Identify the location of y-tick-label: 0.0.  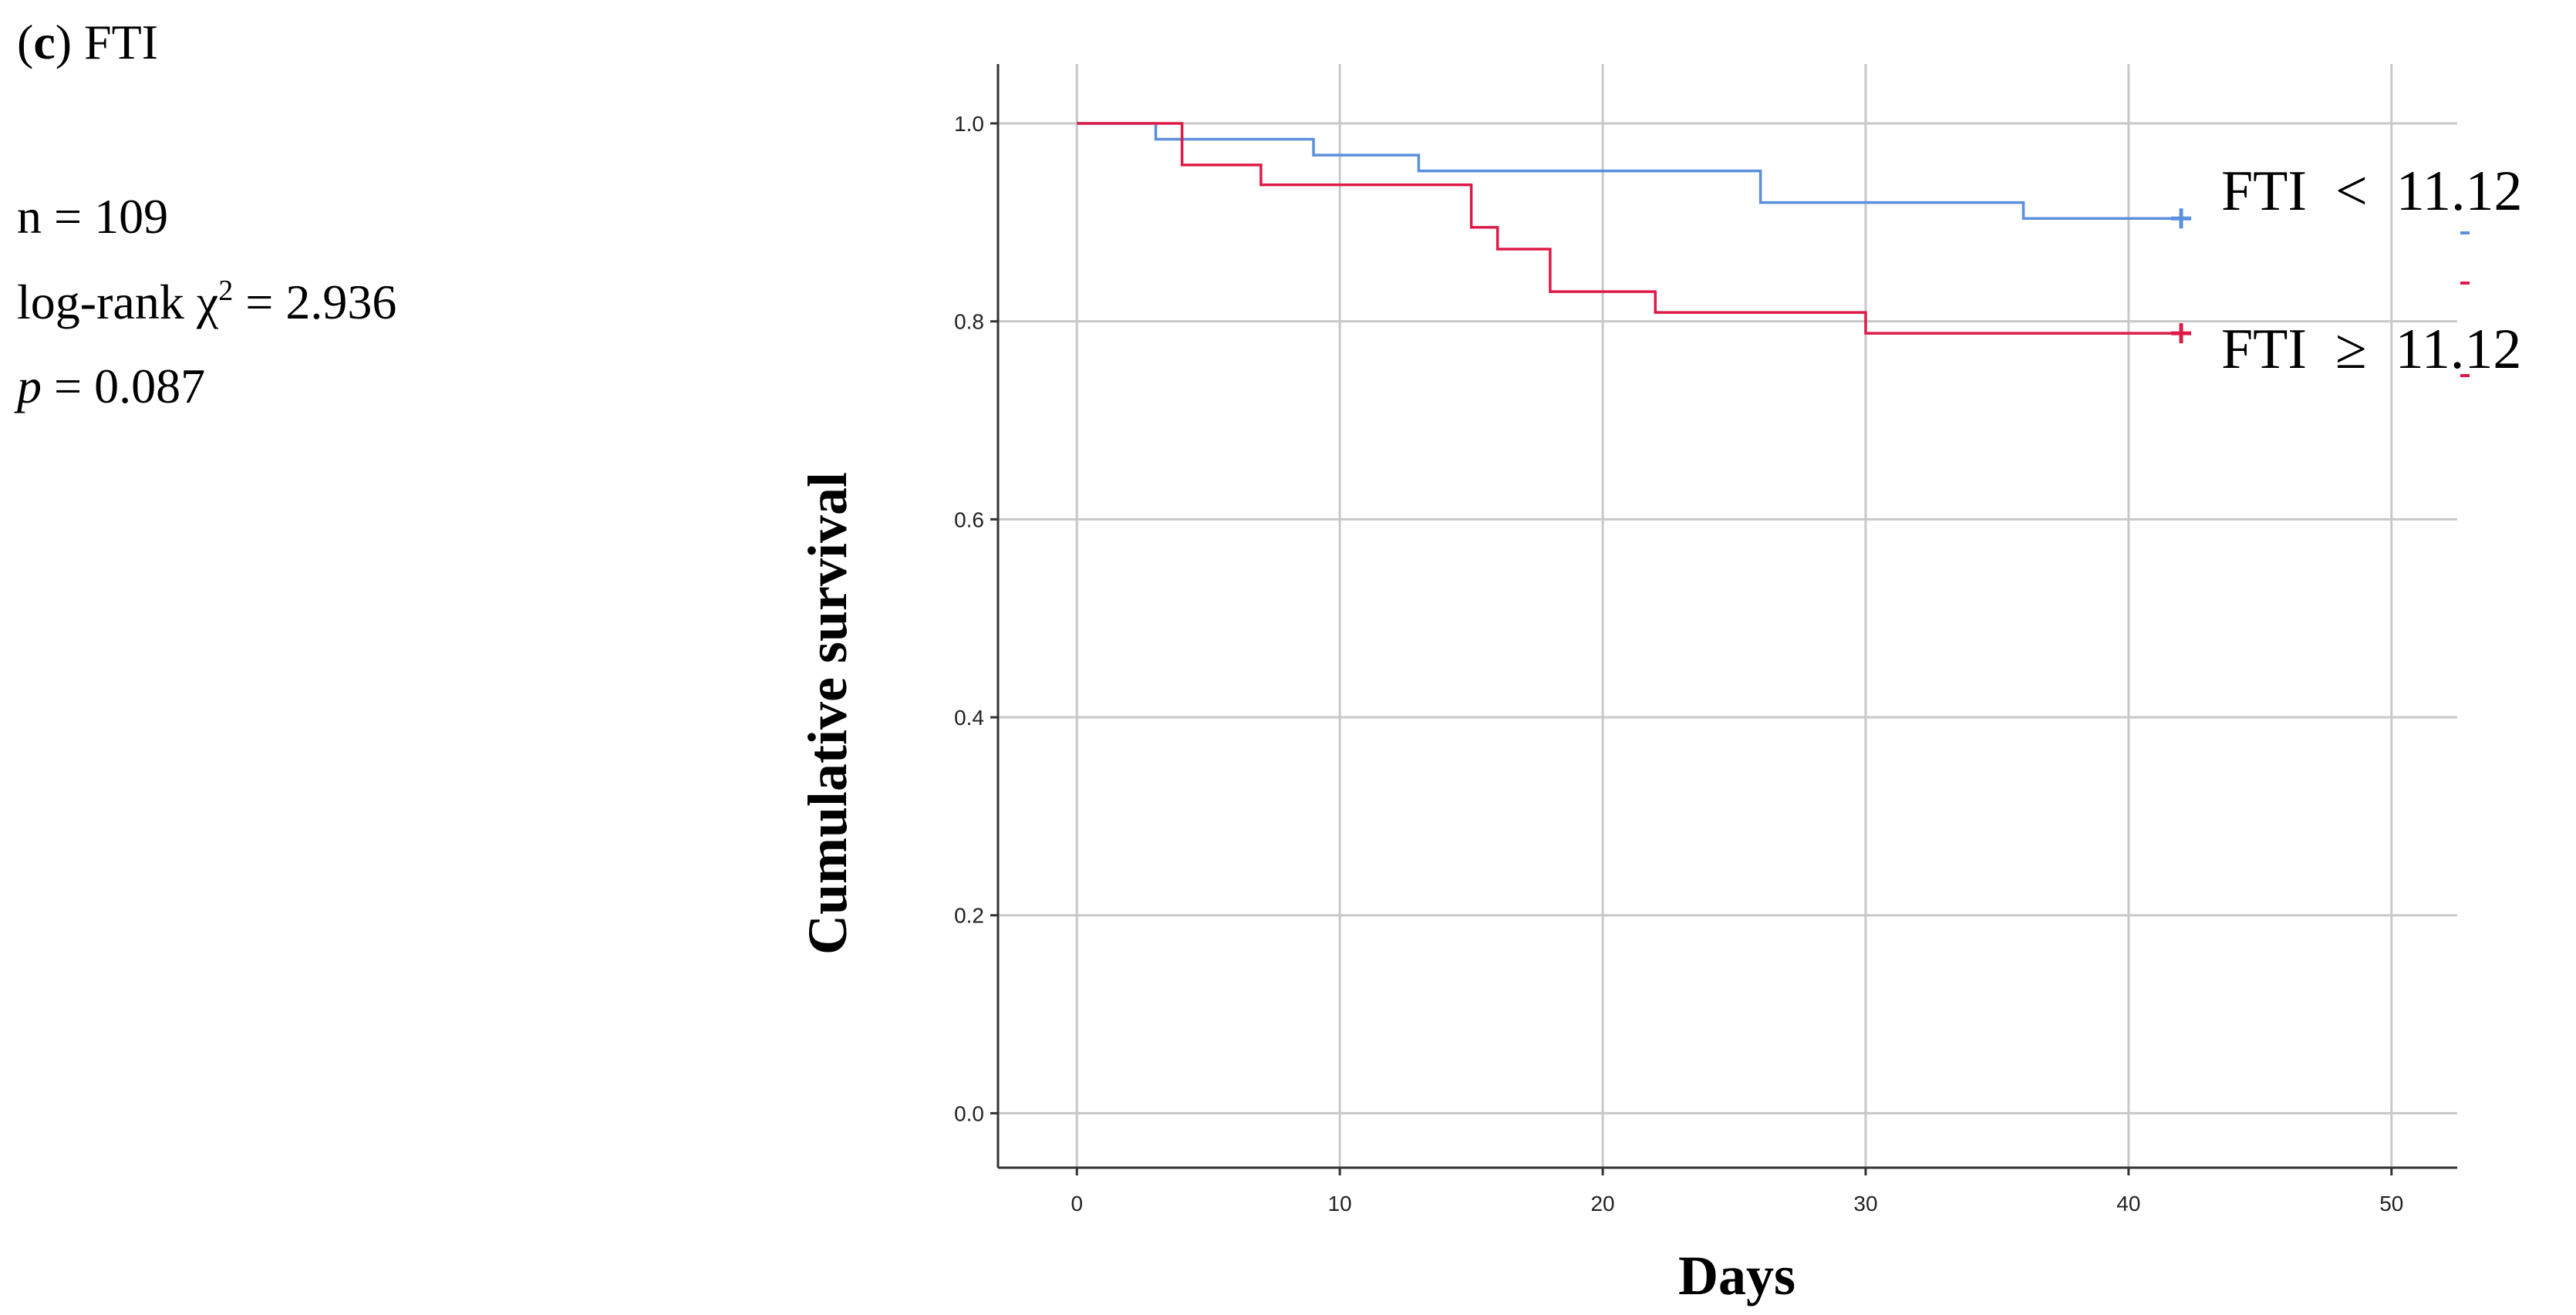
(969, 1113).